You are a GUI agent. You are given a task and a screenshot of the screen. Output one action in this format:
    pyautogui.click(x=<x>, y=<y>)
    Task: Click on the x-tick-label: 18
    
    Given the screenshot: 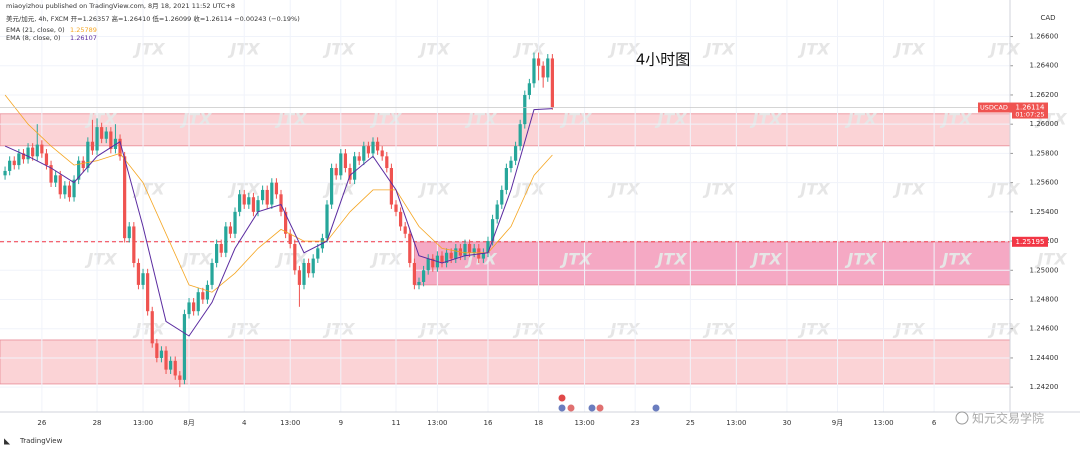 What is the action you would take?
    pyautogui.click(x=538, y=423)
    